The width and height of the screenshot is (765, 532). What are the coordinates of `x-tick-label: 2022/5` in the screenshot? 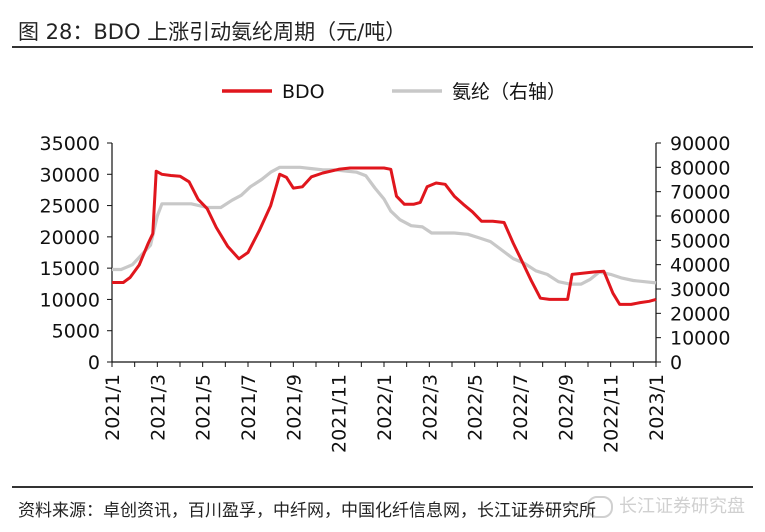 It's located at (476, 407).